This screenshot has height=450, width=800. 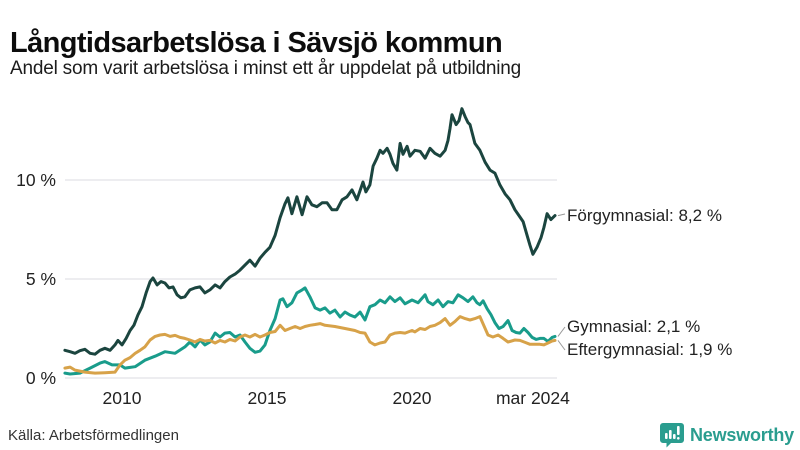 I want to click on x-tick-label: 2010, so click(x=122, y=398).